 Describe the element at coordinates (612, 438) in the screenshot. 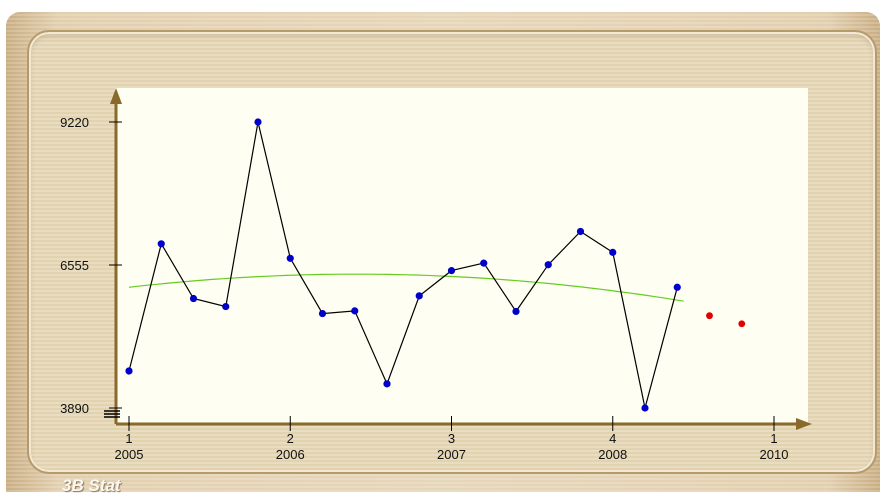

I see `x-tick-quarter-label: 4` at that location.